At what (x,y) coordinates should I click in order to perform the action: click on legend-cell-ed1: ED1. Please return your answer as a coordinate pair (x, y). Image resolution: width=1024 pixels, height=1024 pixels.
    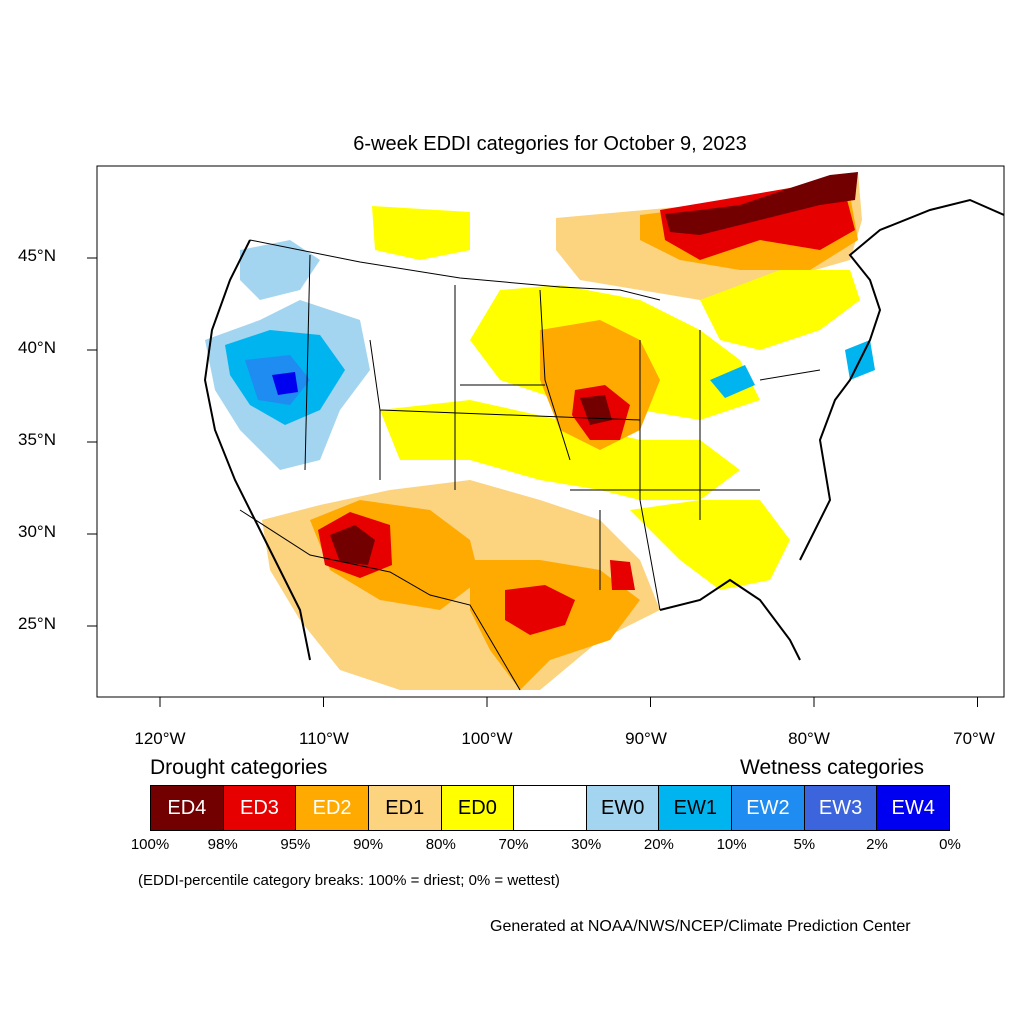
    Looking at the image, I should click on (405, 808).